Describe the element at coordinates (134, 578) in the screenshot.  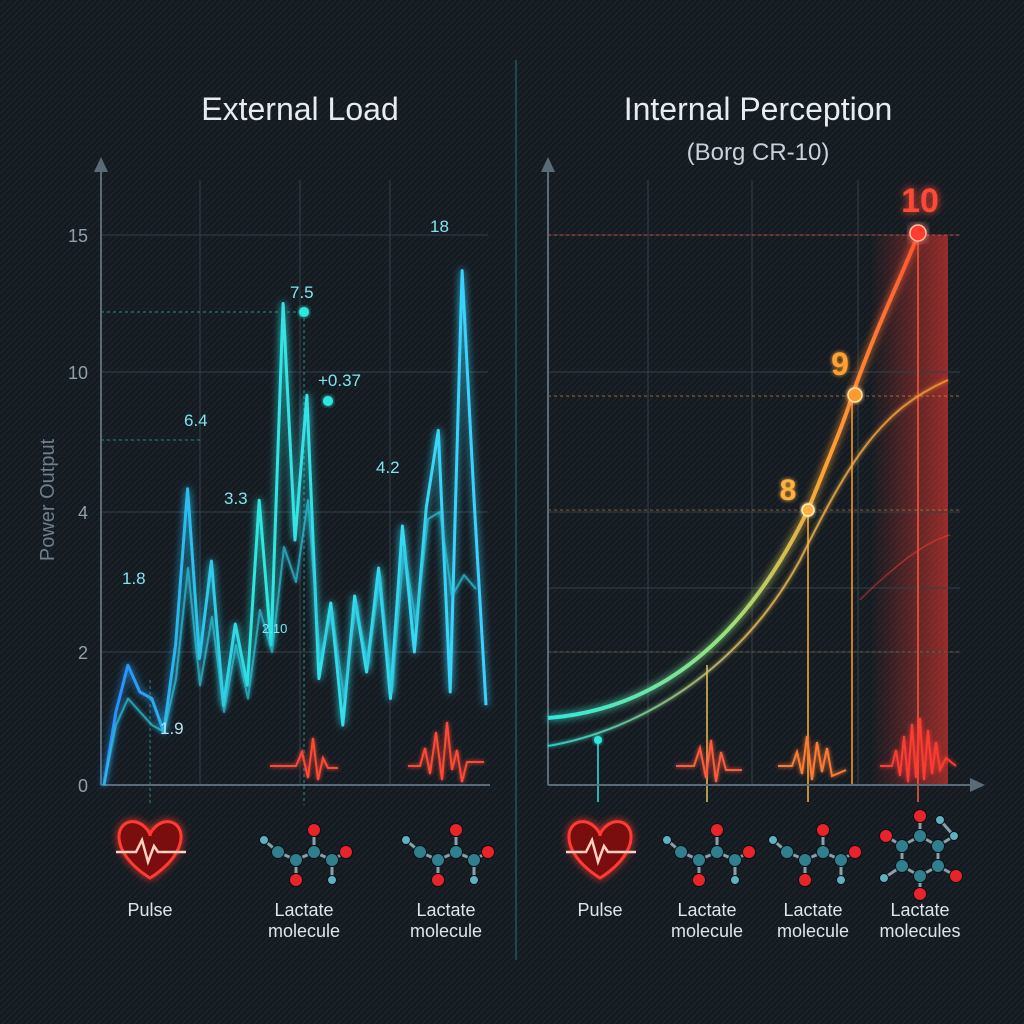
I see `data-label: 1.8` at that location.